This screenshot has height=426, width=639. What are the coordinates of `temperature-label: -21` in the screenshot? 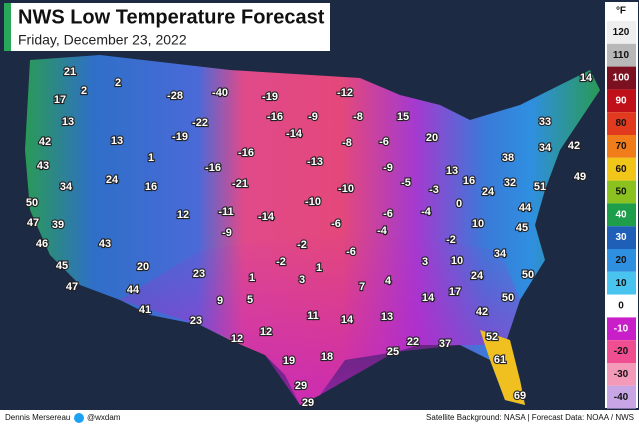 It's located at (240, 184).